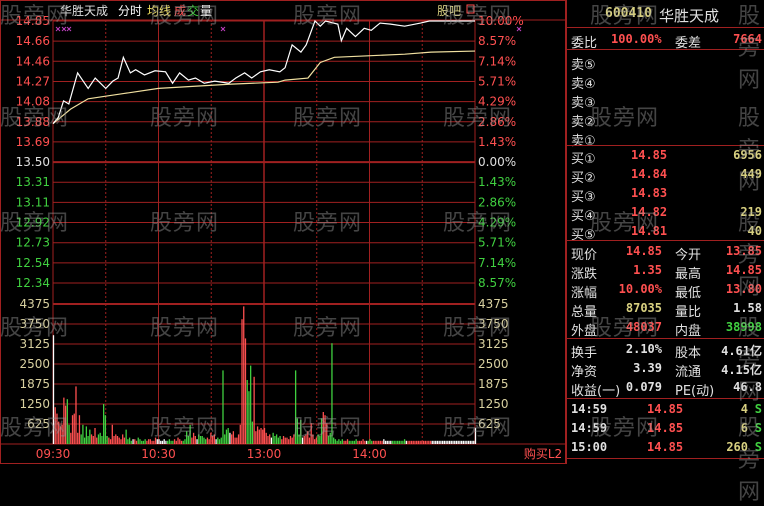 This screenshot has width=764, height=506. I want to click on fund-label: 收益(一), so click(596, 391).